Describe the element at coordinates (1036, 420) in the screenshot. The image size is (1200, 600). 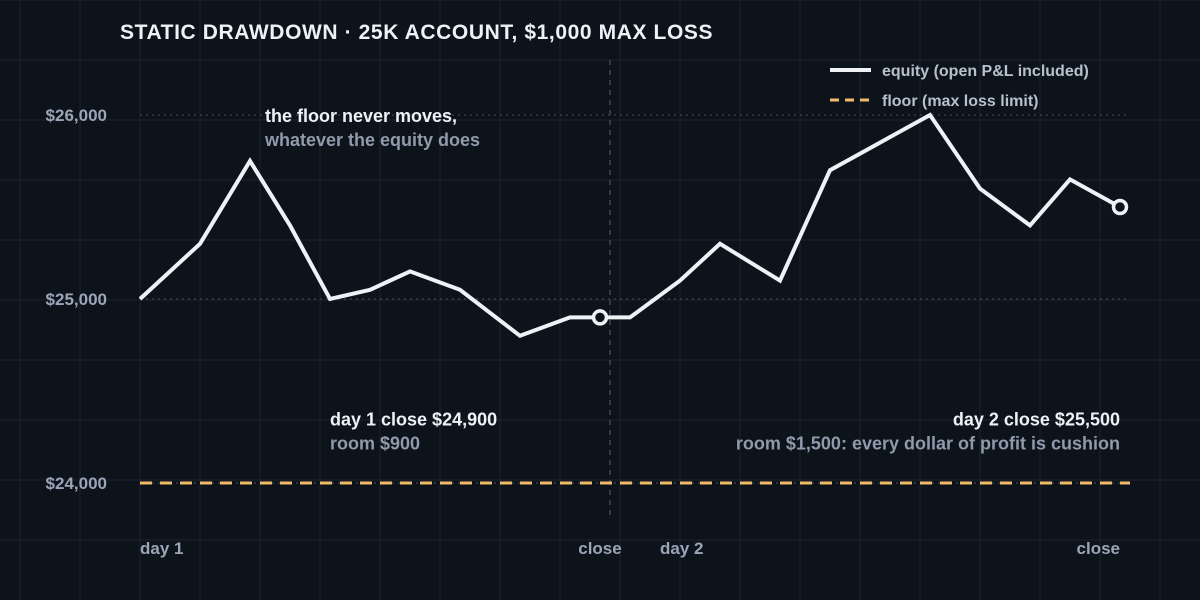
I see `annotation-heading: day 2 close $25,500` at that location.